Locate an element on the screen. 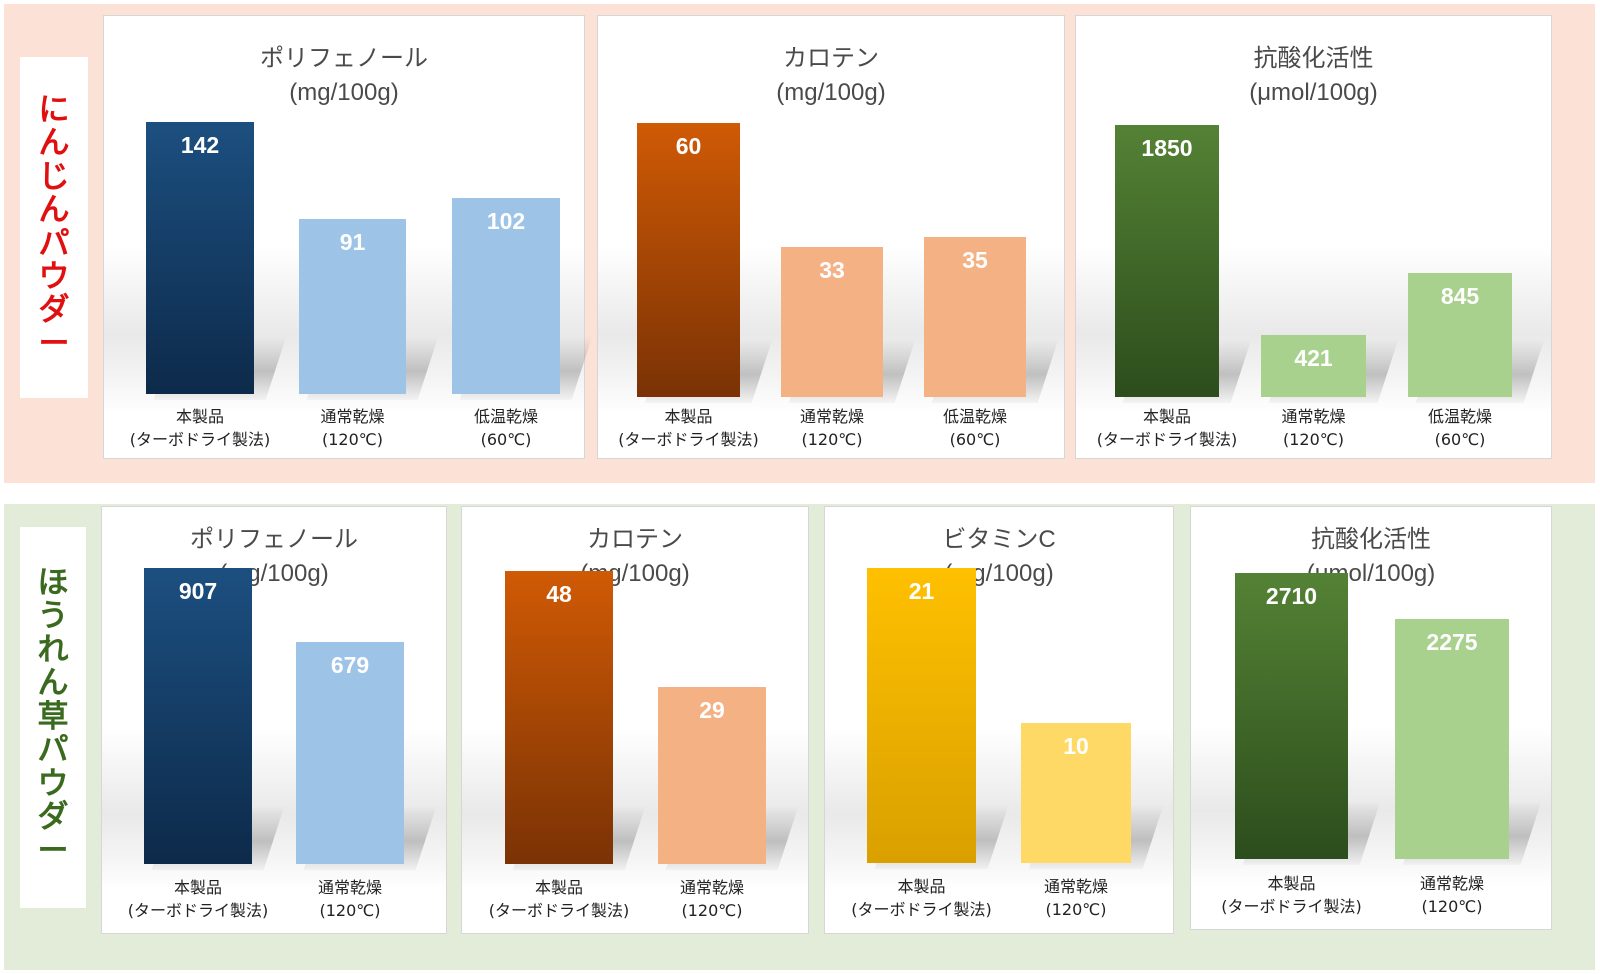 This screenshot has width=1600, height=974. bar-value-label: 29 is located at coordinates (712, 710).